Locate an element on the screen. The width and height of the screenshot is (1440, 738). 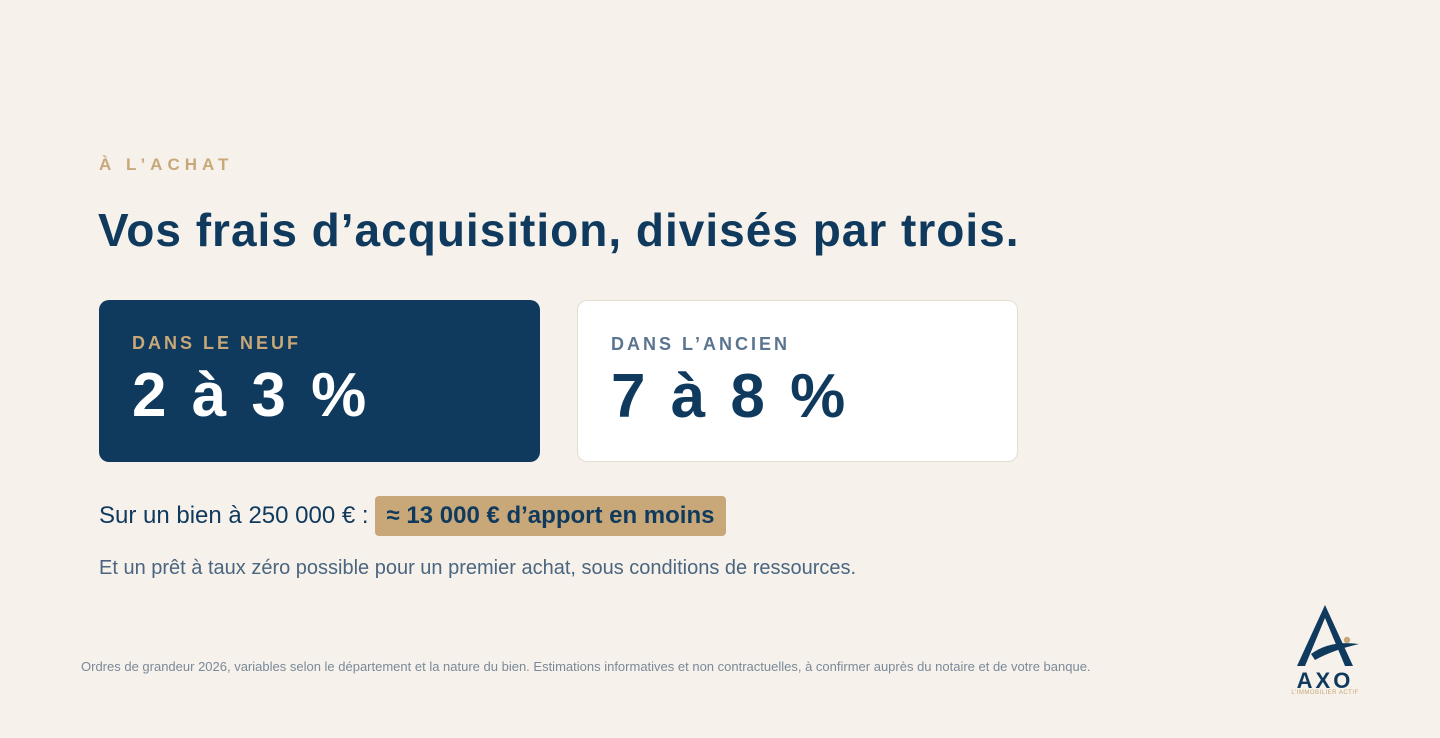
card-new-value: 2 à 3 % is located at coordinates (251, 395).